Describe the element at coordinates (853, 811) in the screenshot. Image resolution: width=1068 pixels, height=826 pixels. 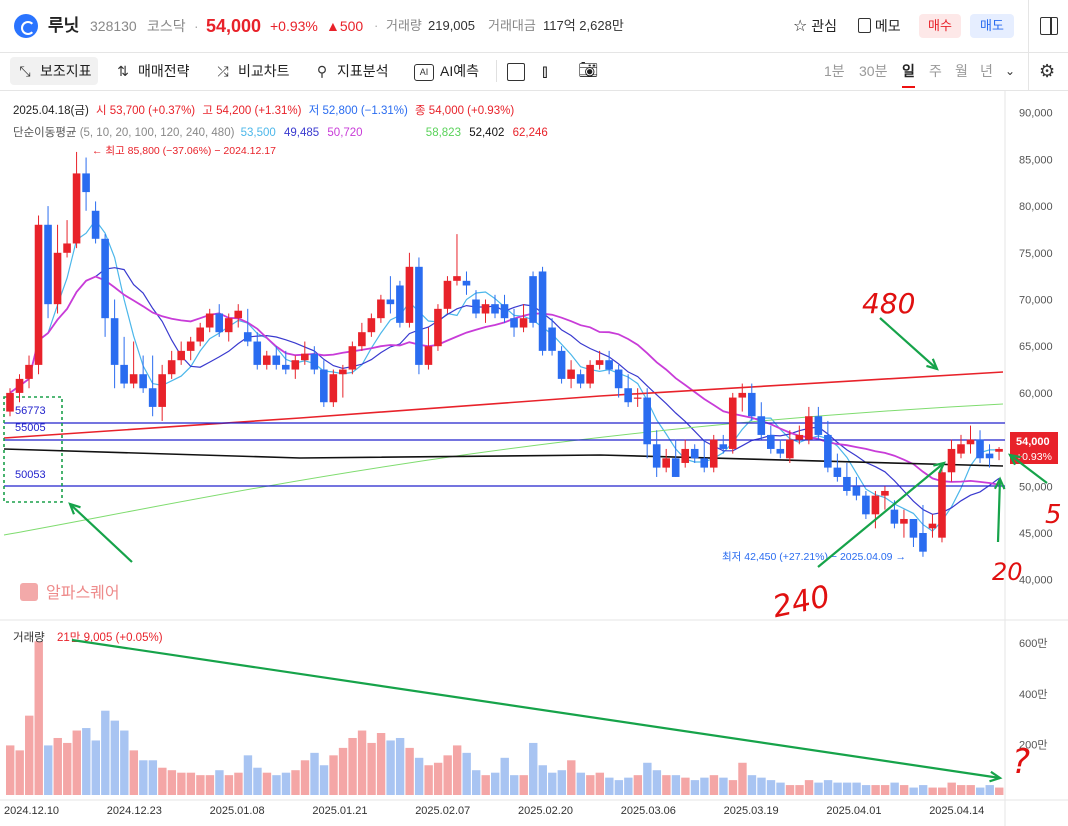
I see `date-tick-label: 2025.04.01` at that location.